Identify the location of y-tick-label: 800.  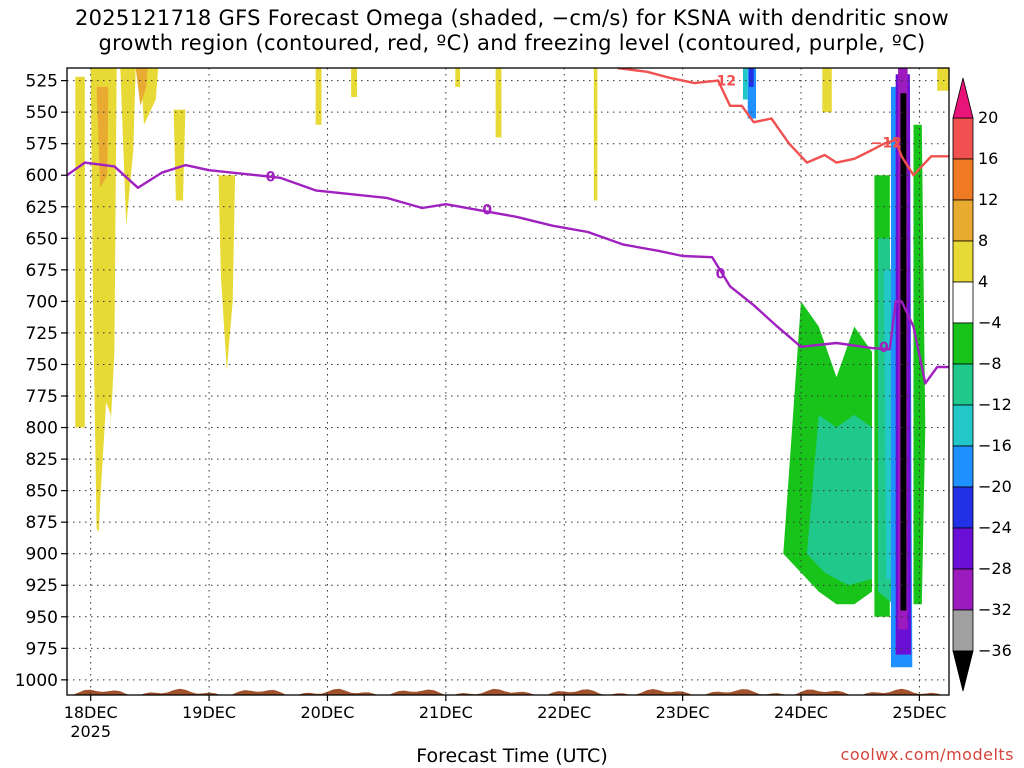
(42, 429).